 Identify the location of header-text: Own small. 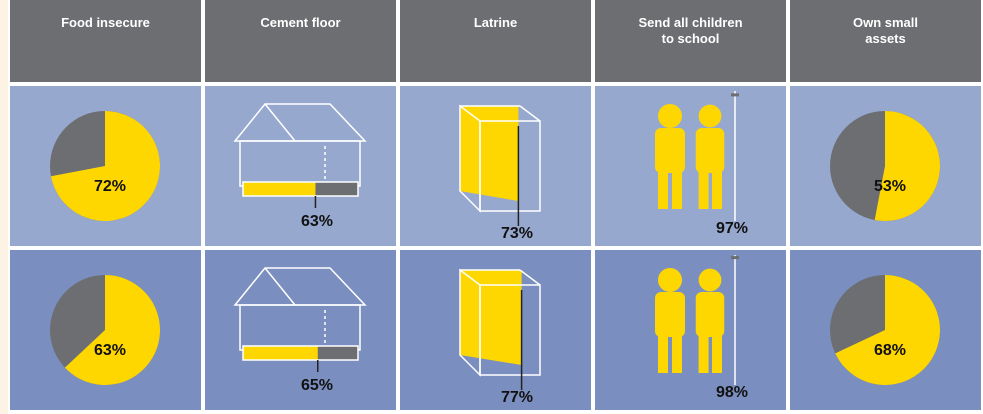
(885, 22).